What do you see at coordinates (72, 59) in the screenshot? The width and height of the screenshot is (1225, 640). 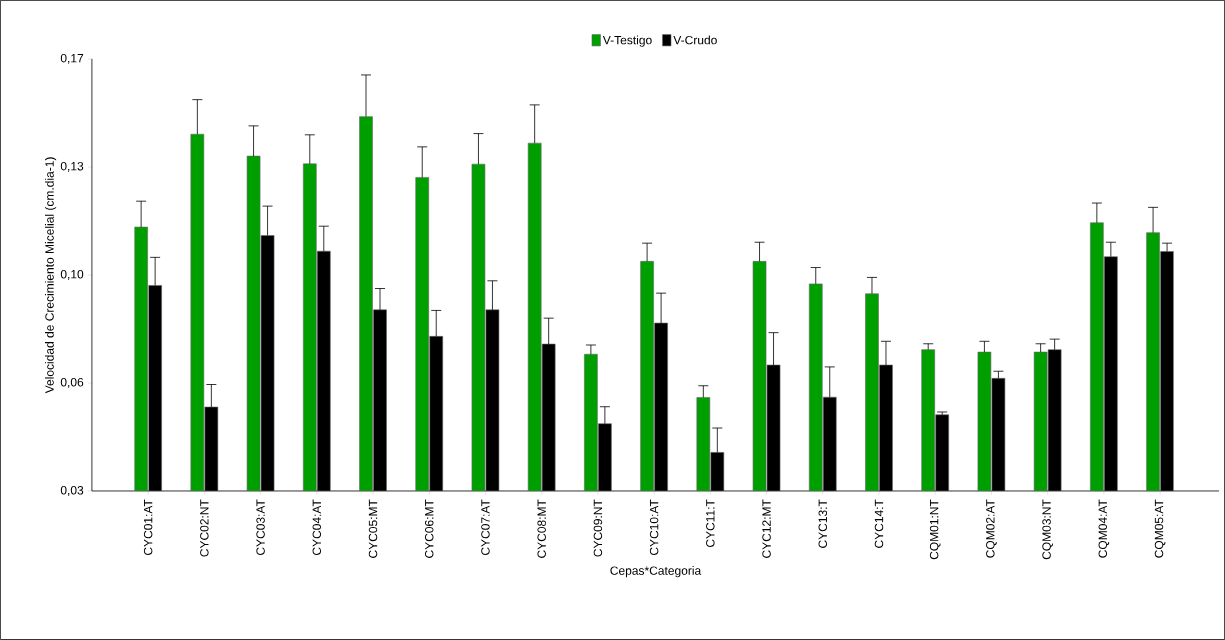 I see `y-tick-label: 0,17` at bounding box center [72, 59].